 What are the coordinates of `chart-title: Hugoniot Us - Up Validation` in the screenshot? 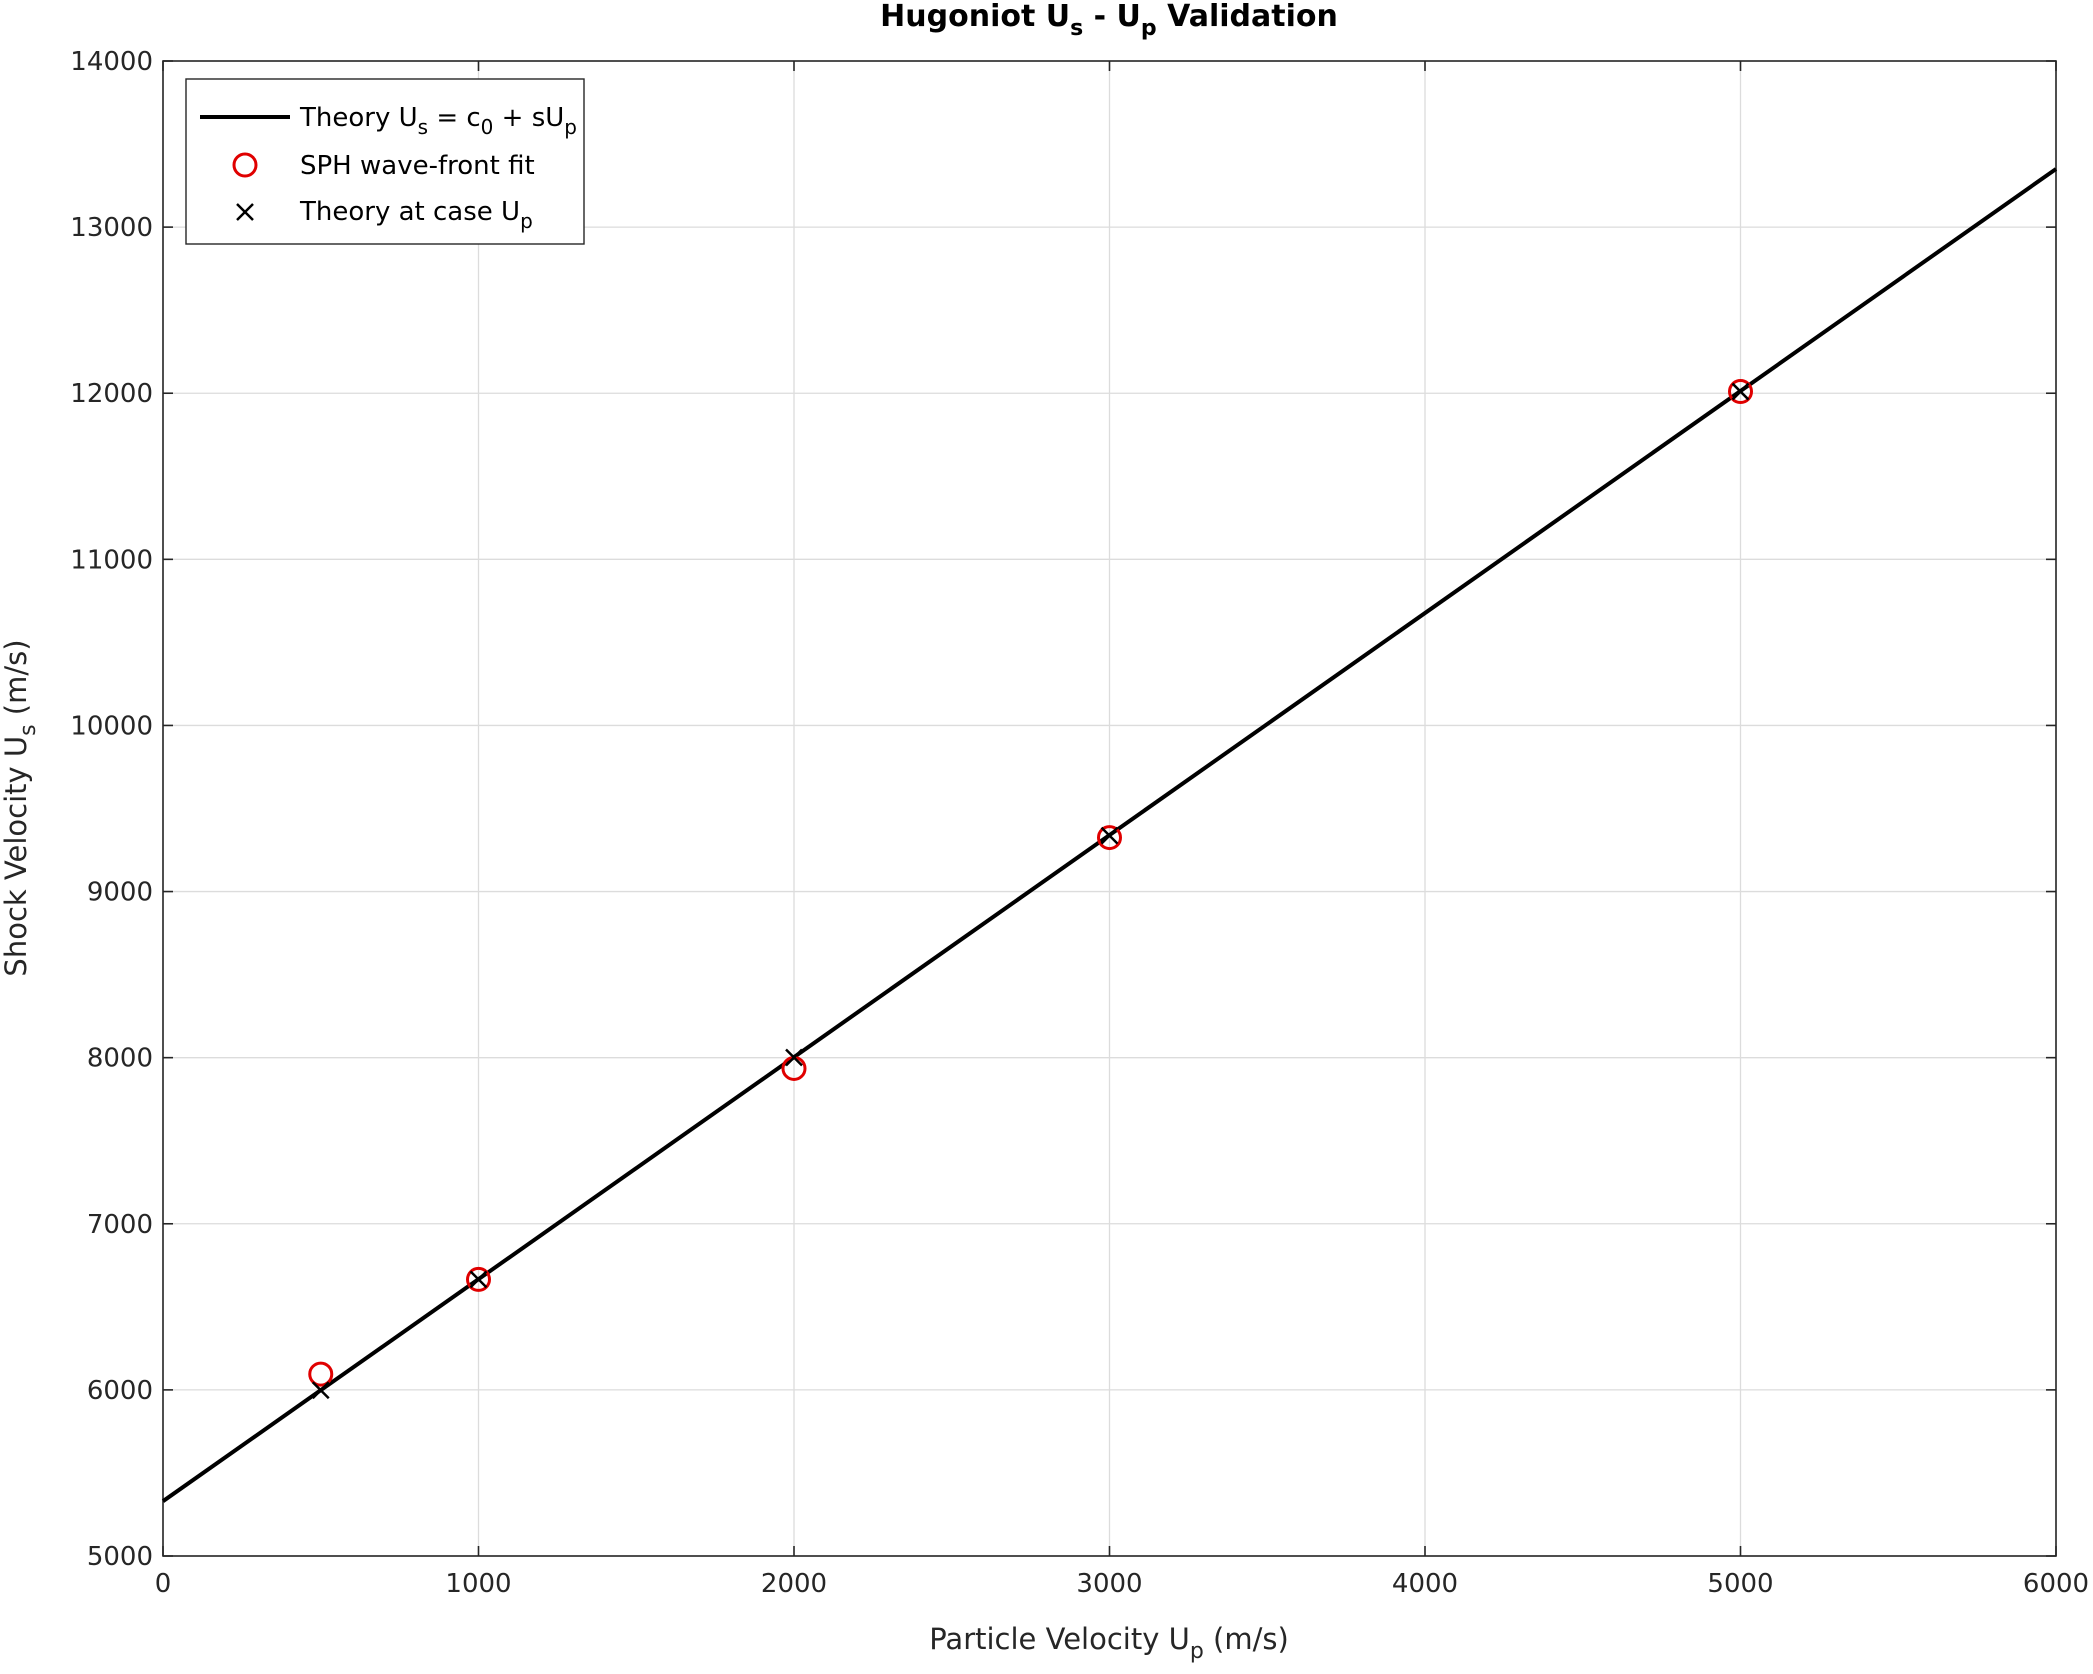 It's located at (1109, 20).